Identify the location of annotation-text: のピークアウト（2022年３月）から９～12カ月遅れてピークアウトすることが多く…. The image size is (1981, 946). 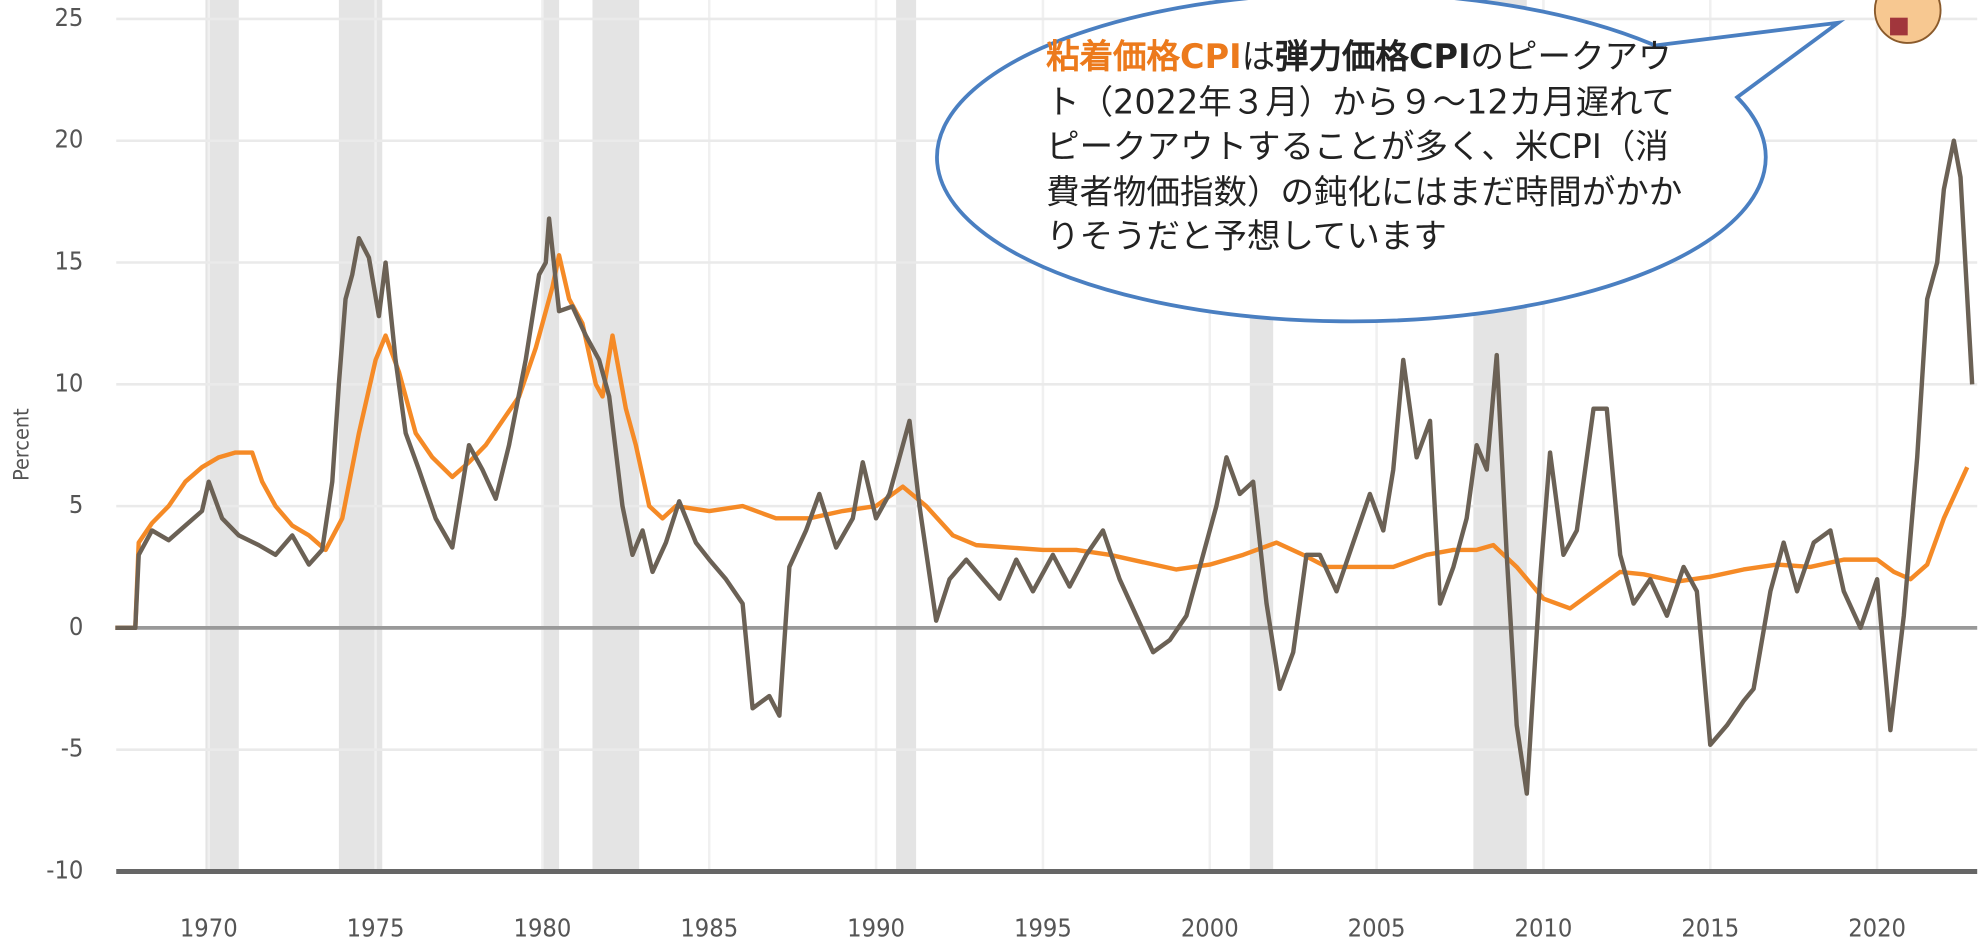
(1364, 147).